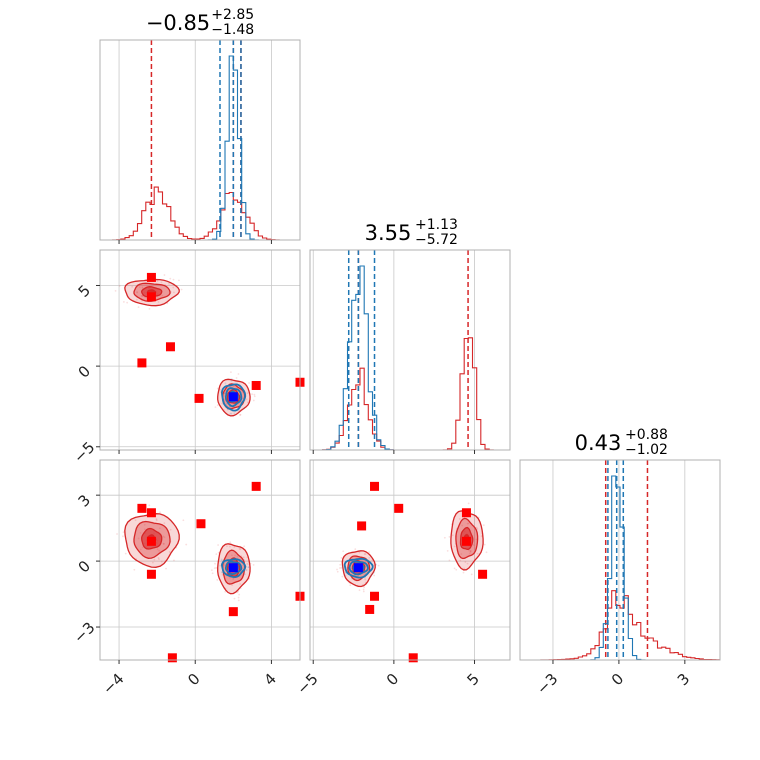 The width and height of the screenshot is (760, 760). I want to click on y-tick-label: 3, so click(84, 500).